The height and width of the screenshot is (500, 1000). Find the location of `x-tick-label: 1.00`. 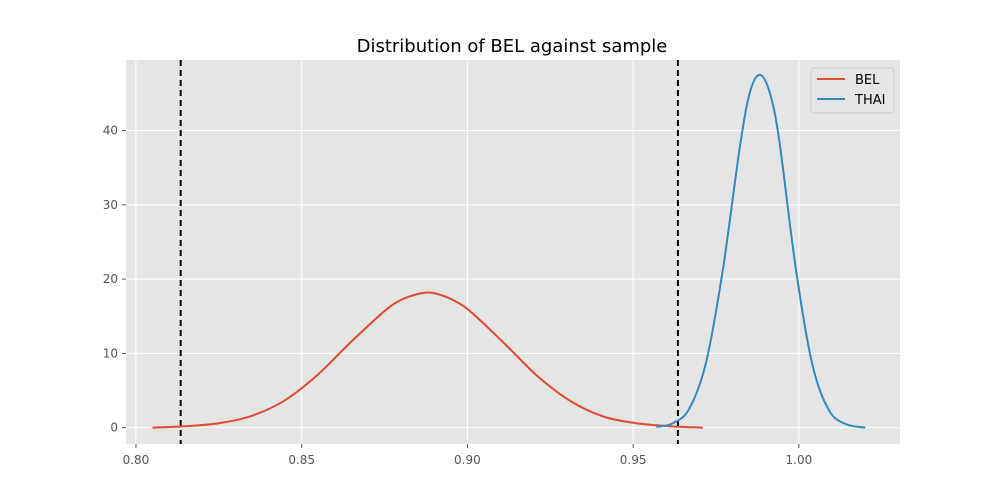

x-tick-label: 1.00 is located at coordinates (799, 460).